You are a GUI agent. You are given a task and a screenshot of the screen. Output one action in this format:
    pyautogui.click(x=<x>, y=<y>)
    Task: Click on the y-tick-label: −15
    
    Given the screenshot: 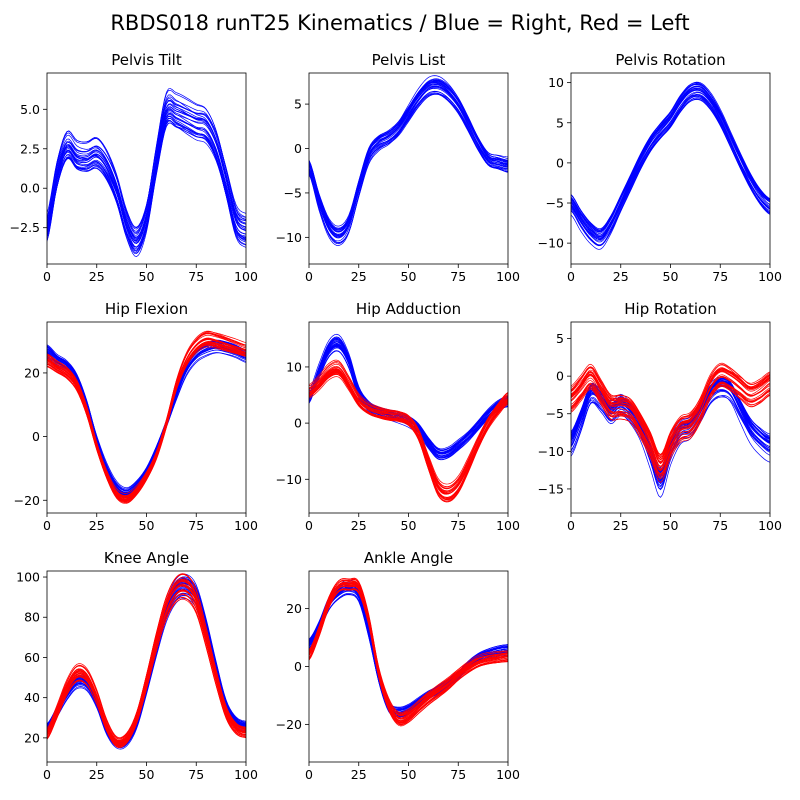 What is the action you would take?
    pyautogui.click(x=551, y=488)
    